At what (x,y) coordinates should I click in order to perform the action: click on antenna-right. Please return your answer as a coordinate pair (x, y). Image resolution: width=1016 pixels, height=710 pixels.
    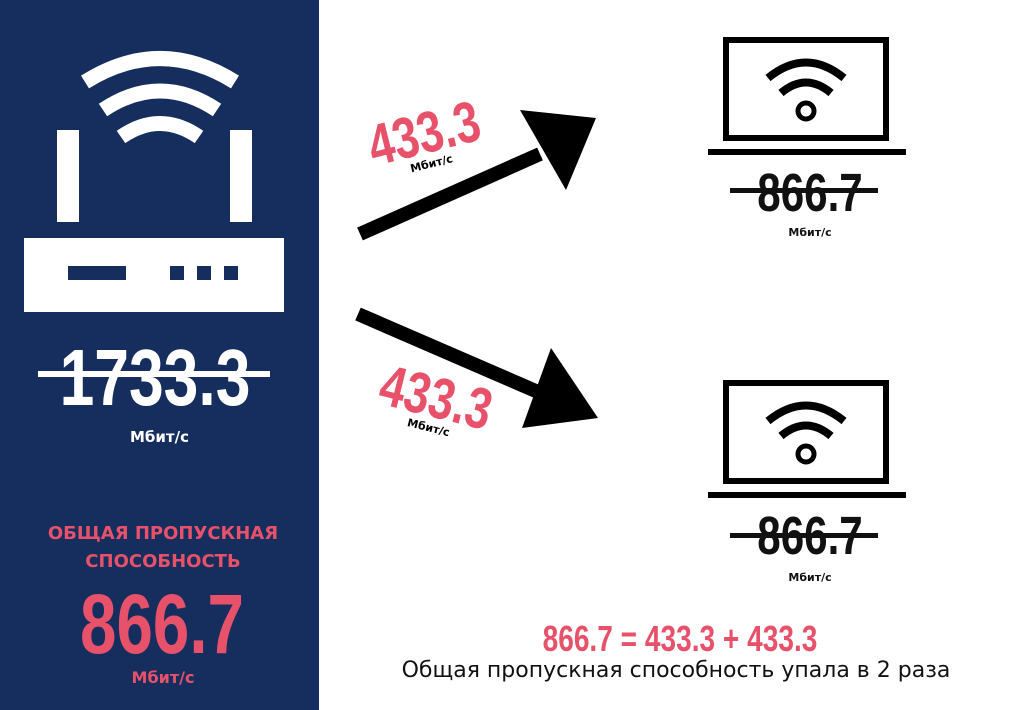
    Looking at the image, I should click on (241, 176).